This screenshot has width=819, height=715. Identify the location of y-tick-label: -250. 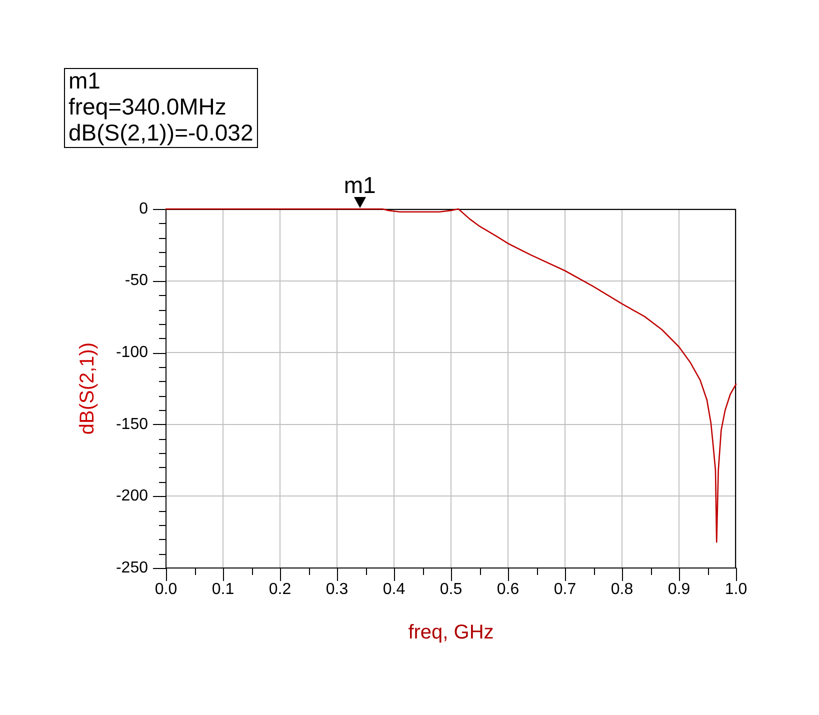
(132, 567).